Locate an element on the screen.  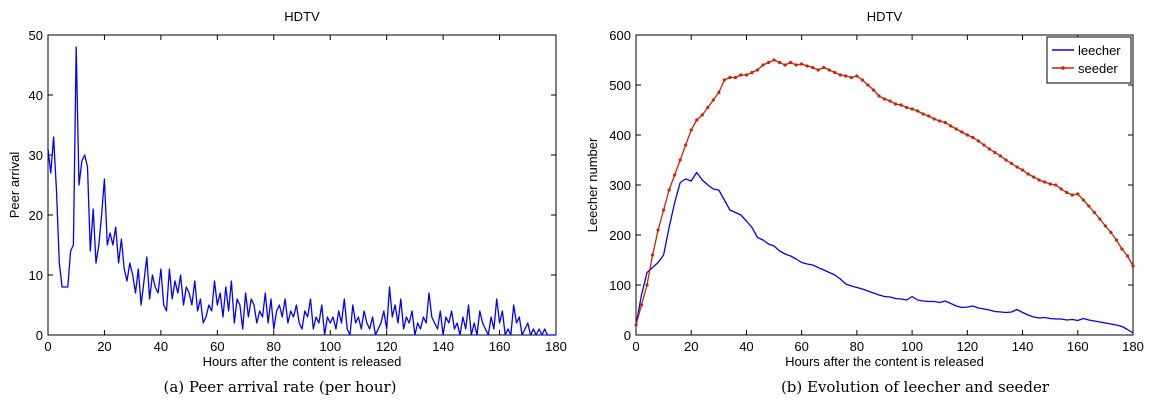
y-tick-label: 40 is located at coordinates (36, 95).